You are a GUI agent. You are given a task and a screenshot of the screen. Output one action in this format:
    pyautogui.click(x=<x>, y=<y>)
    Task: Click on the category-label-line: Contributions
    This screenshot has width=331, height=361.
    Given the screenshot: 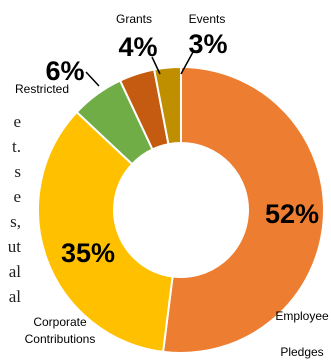 What is the action you would take?
    pyautogui.click(x=60, y=339)
    